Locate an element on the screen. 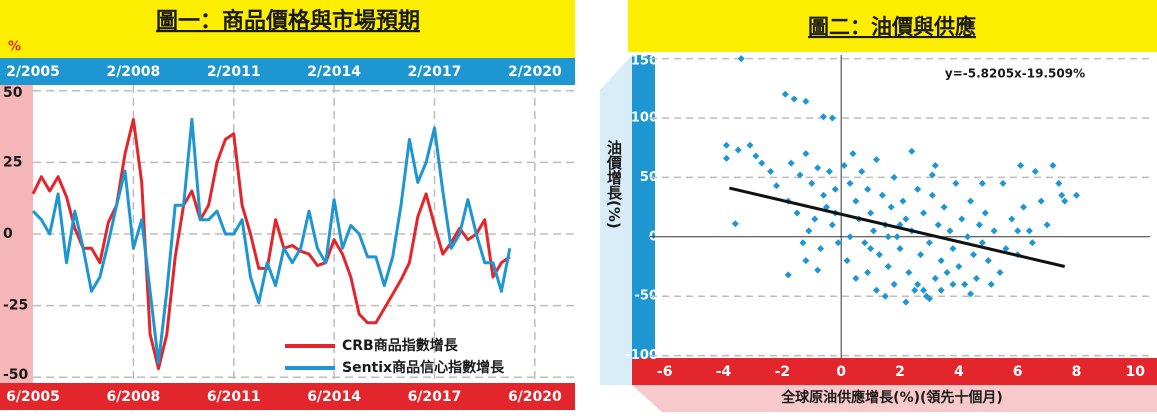 The height and width of the screenshot is (420, 1157). y-axis-label: % is located at coordinates (14, 47).